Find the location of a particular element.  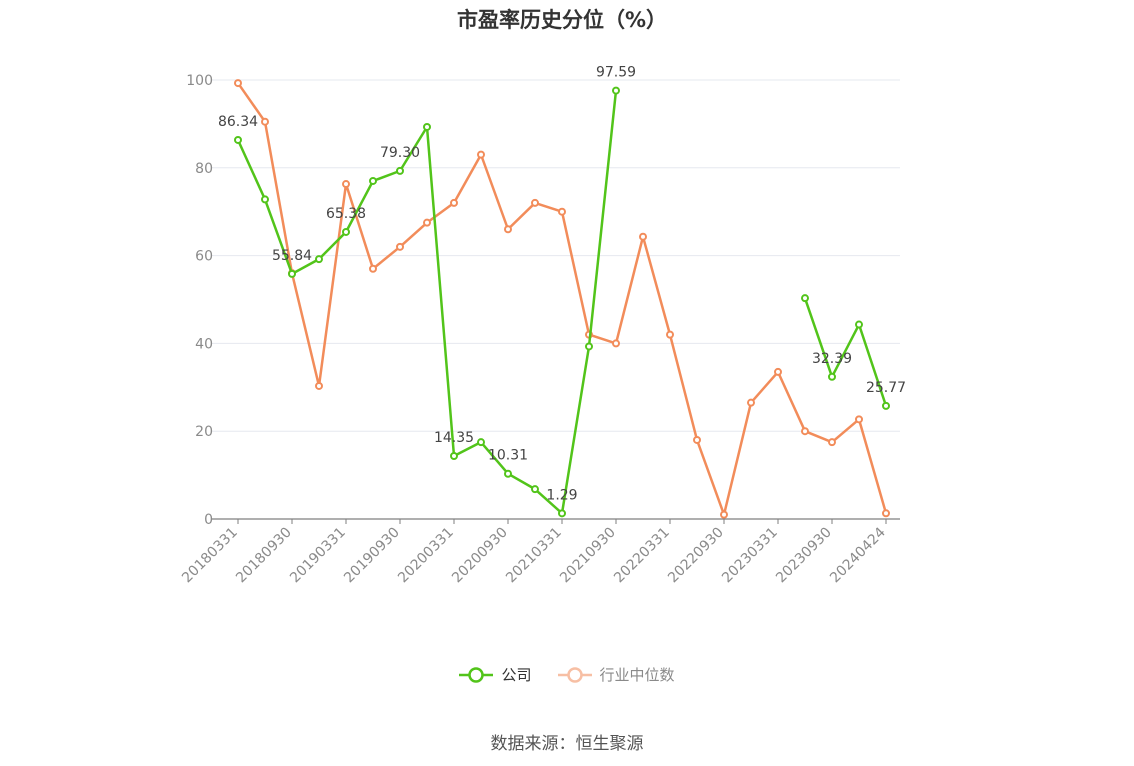

x-tick-label: 20230930 is located at coordinates (804, 556).